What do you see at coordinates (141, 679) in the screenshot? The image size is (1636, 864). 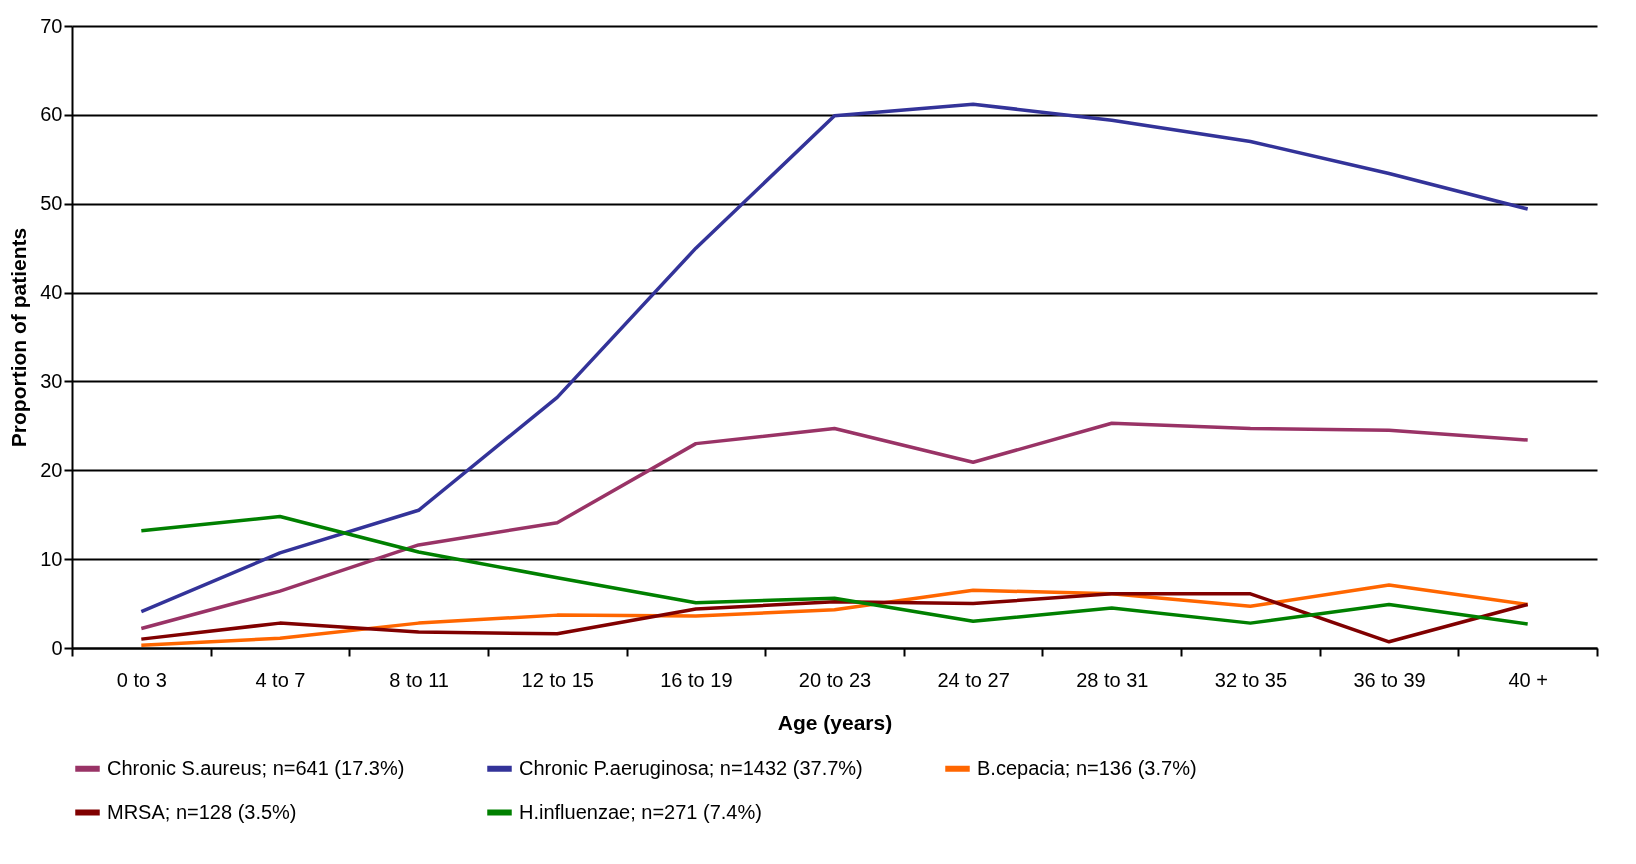 I see `x-tick-label: 0 to 3` at bounding box center [141, 679].